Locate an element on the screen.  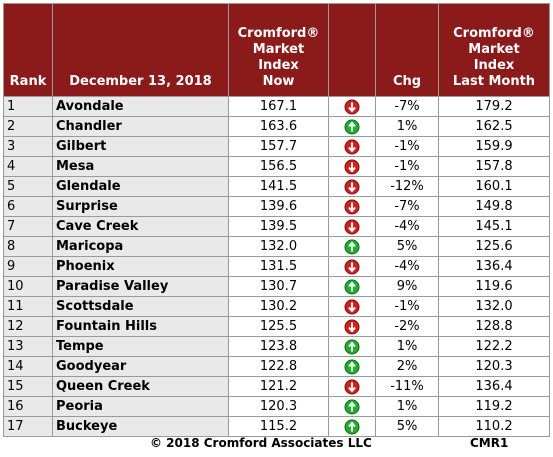
table-row: 1 Avondale 167.1 -7% 179.2 is located at coordinates (276, 106).